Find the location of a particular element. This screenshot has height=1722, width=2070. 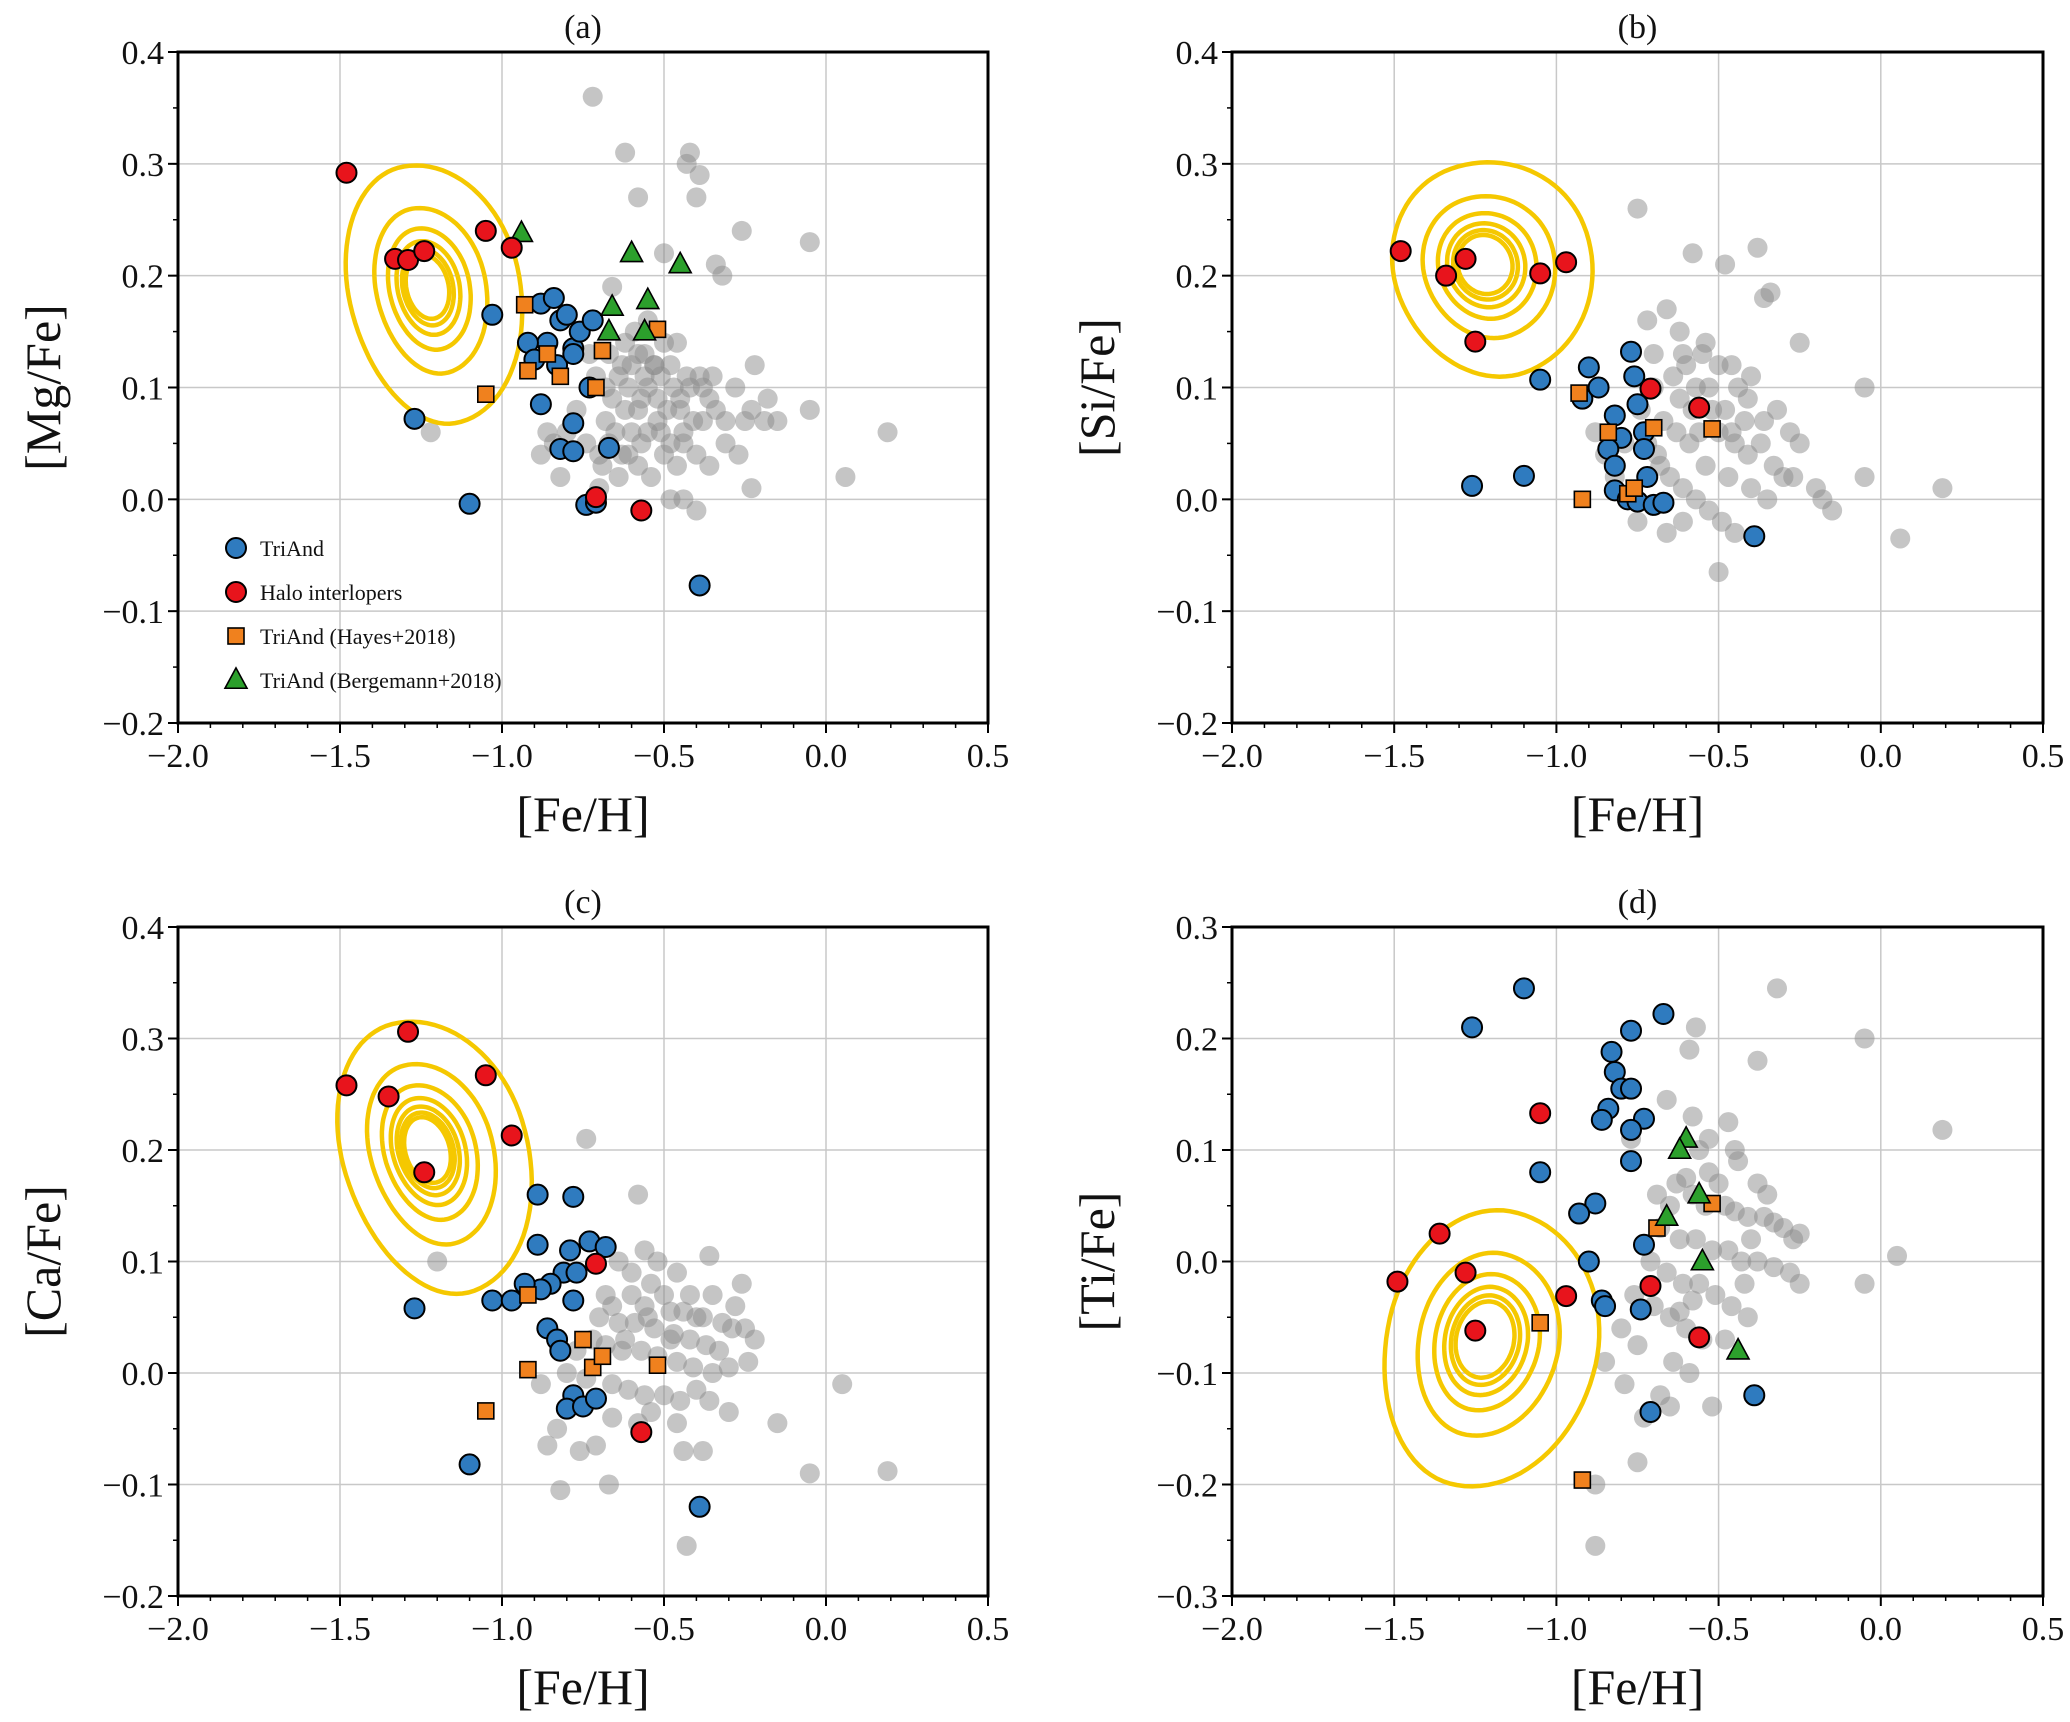

density-contours is located at coordinates (1492, 1348).